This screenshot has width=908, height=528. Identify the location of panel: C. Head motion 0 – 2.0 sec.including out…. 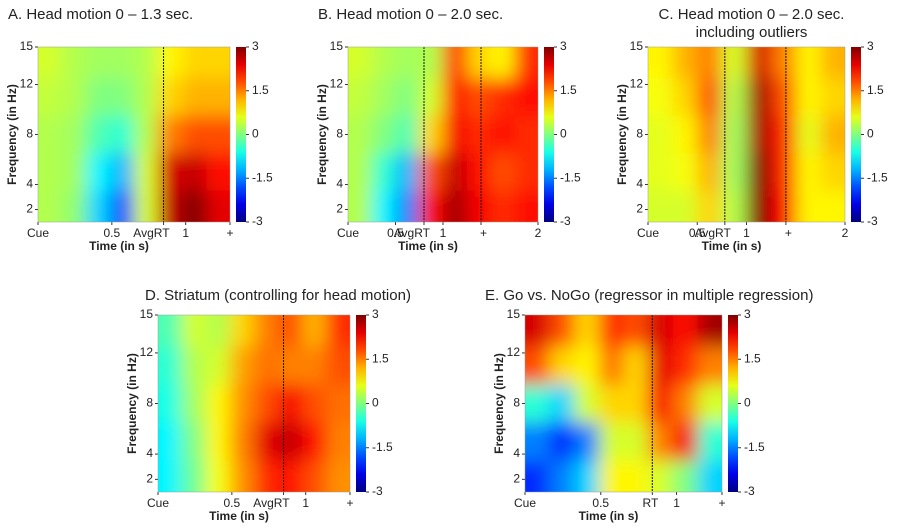
(751, 129).